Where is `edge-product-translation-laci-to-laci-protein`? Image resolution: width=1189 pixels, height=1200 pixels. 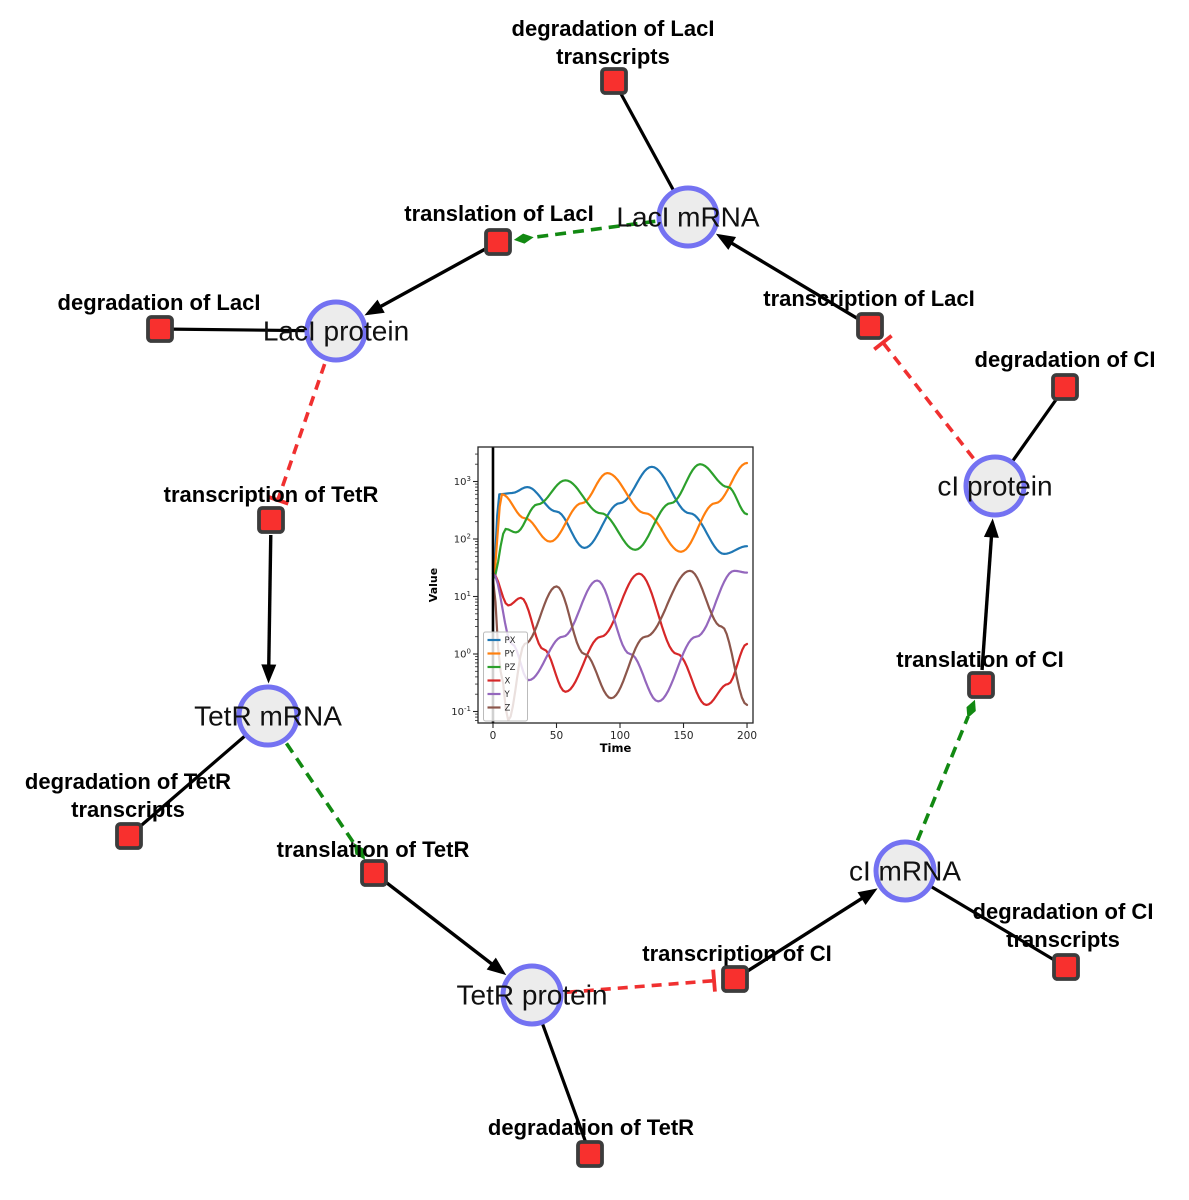
edge-product-translation-laci-to-laci-protein is located at coordinates (425, 281).